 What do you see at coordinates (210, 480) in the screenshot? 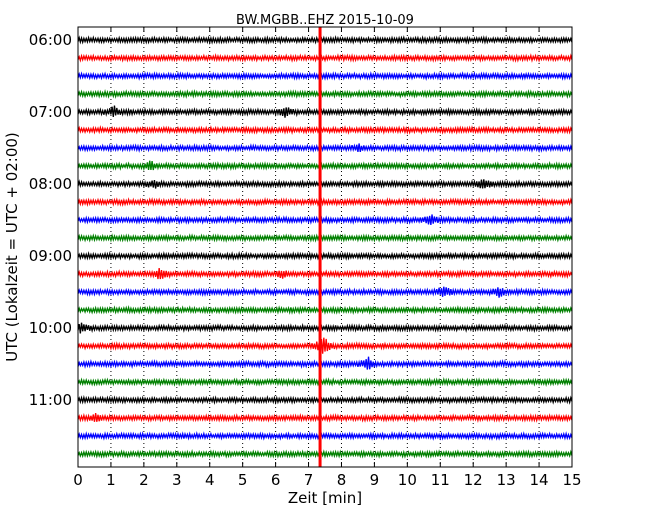
I see `x-tick-label: 4` at bounding box center [210, 480].